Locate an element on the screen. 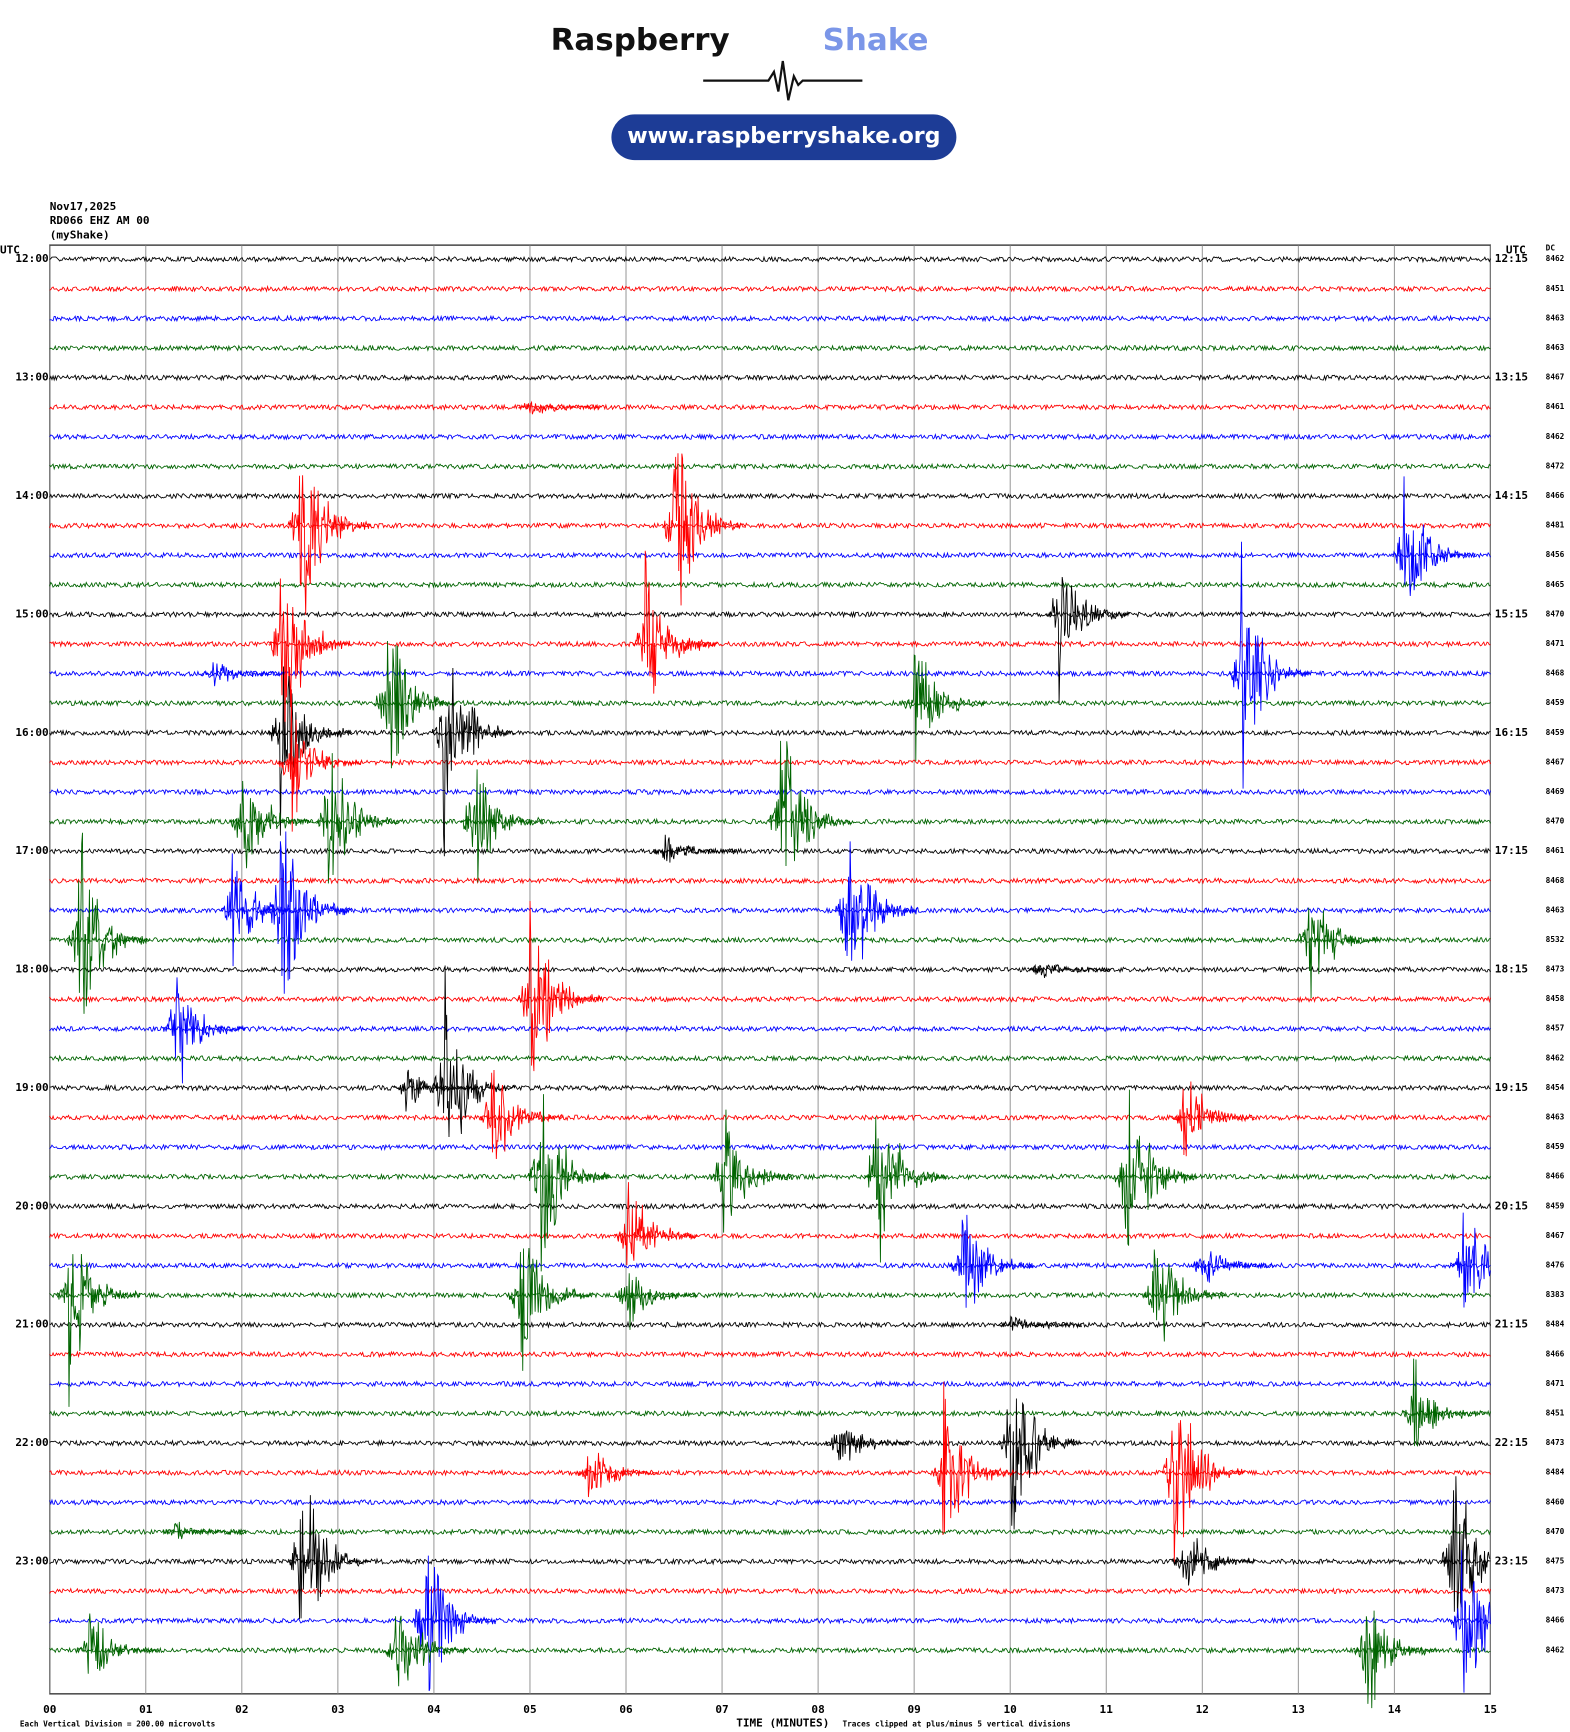  dc-value: 8481 is located at coordinates (1555, 525).